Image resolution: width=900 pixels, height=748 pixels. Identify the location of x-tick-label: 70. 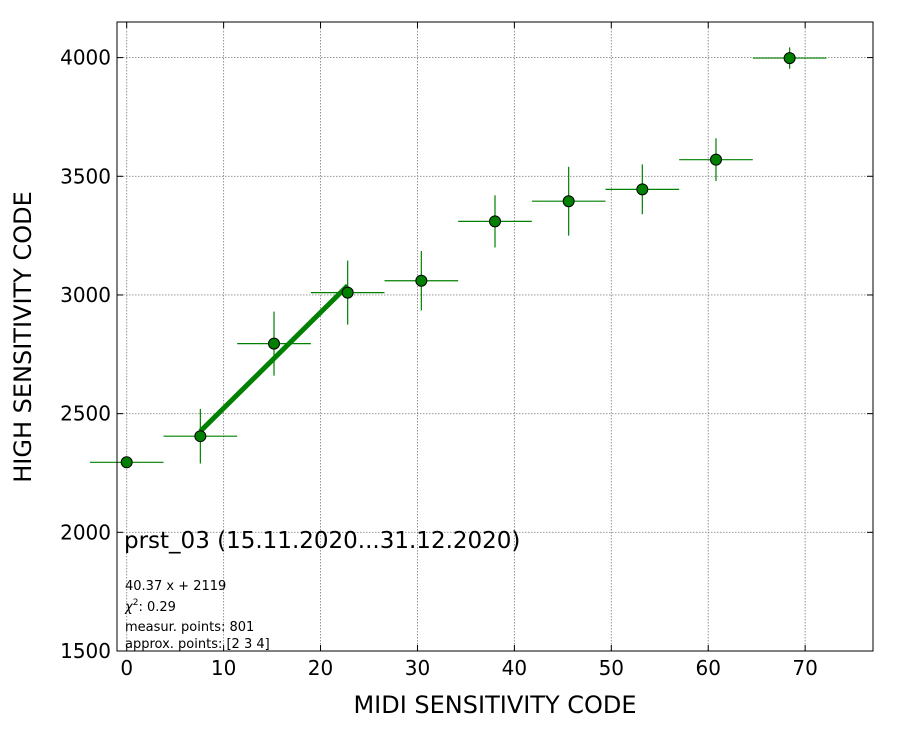
(804, 668).